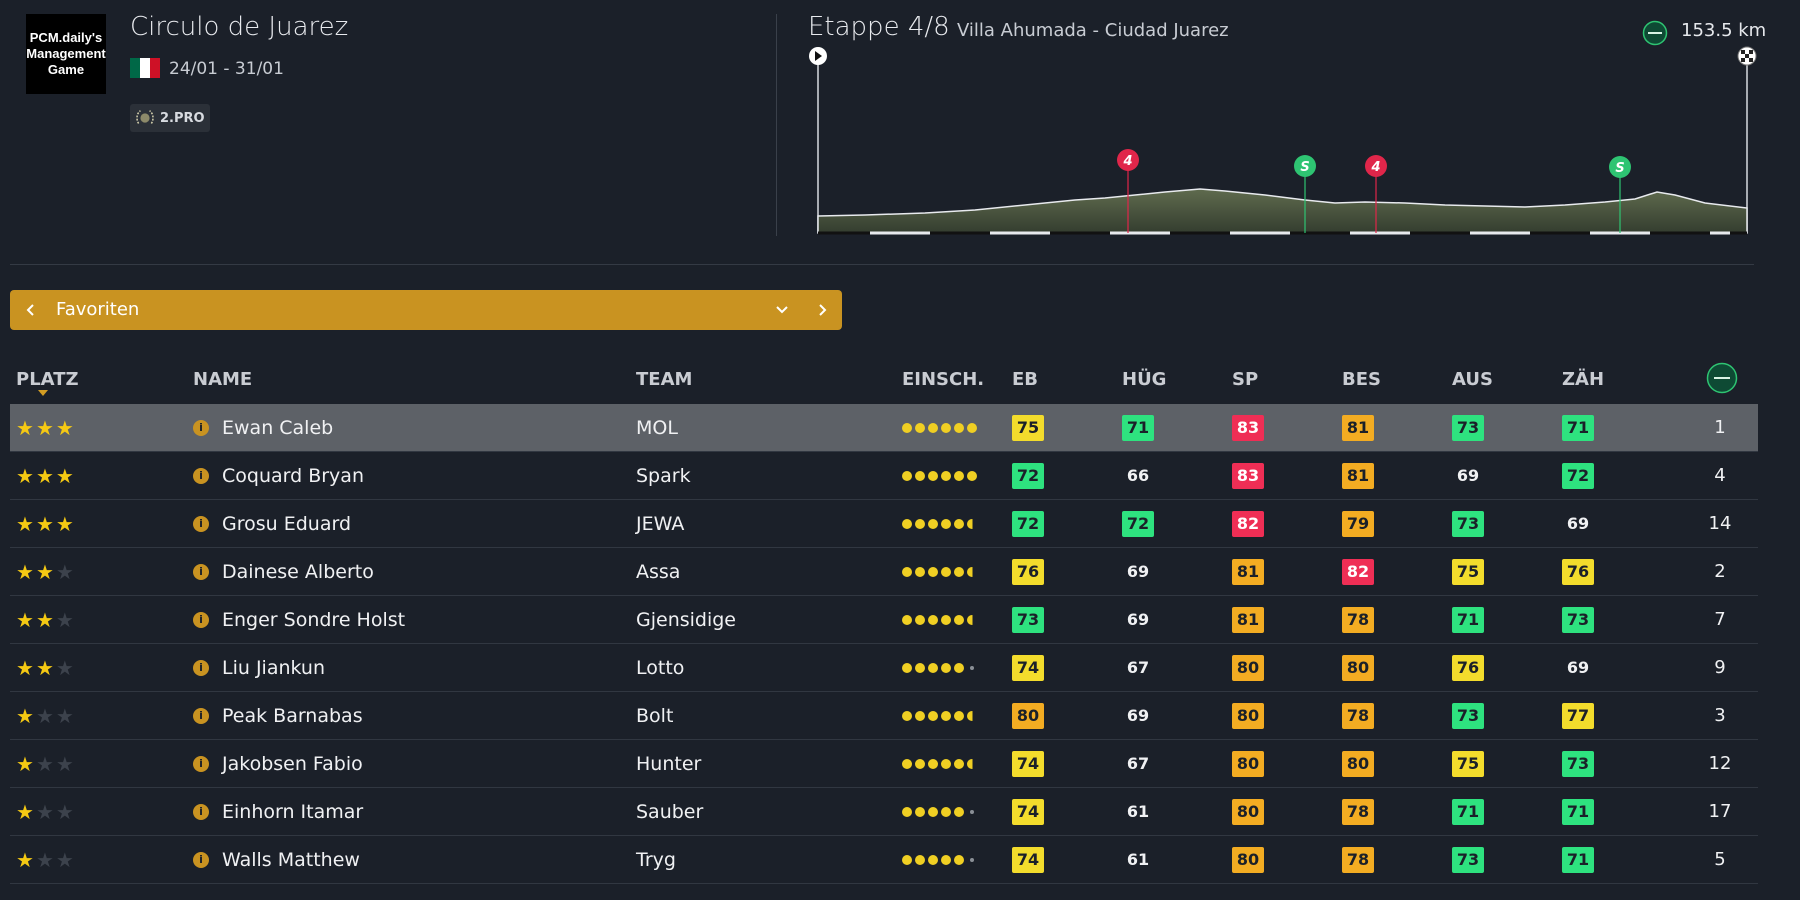 The width and height of the screenshot is (1800, 900). Describe the element at coordinates (1619, 168) in the screenshot. I see `svg-text: S` at that location.